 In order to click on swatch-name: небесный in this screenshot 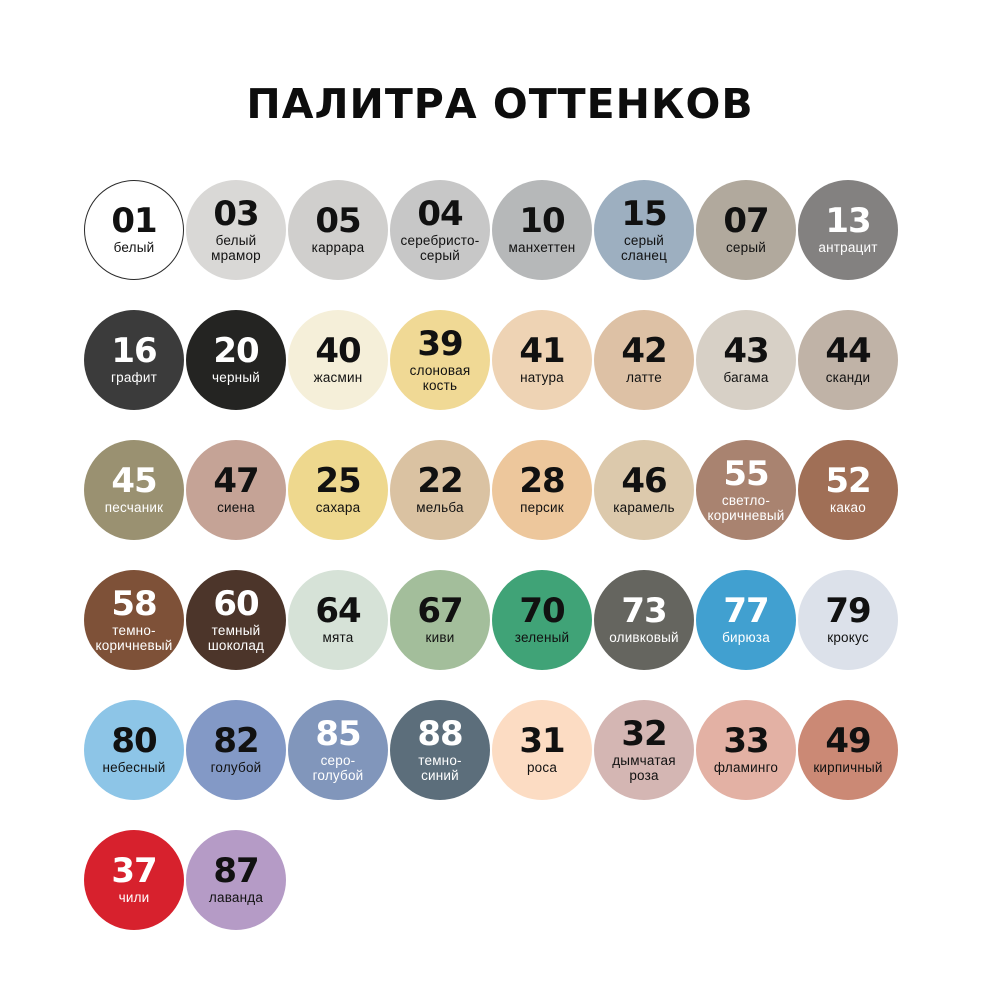, I will do `click(134, 768)`.